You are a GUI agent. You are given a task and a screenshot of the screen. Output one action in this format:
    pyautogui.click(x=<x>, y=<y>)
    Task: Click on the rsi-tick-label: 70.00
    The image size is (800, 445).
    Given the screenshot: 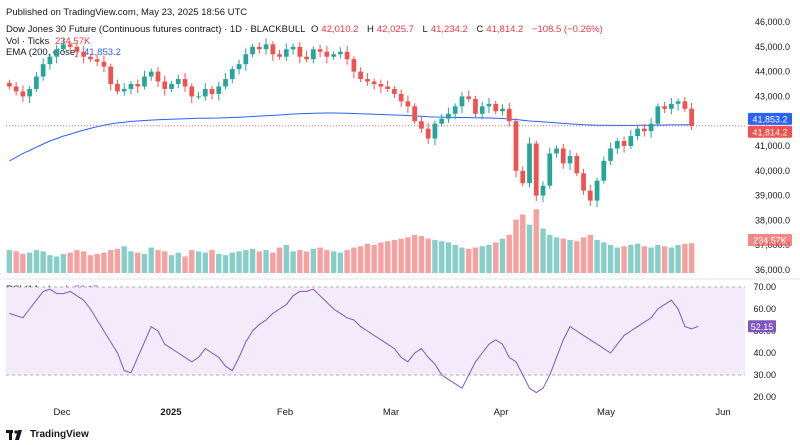 What is the action you would take?
    pyautogui.click(x=764, y=287)
    